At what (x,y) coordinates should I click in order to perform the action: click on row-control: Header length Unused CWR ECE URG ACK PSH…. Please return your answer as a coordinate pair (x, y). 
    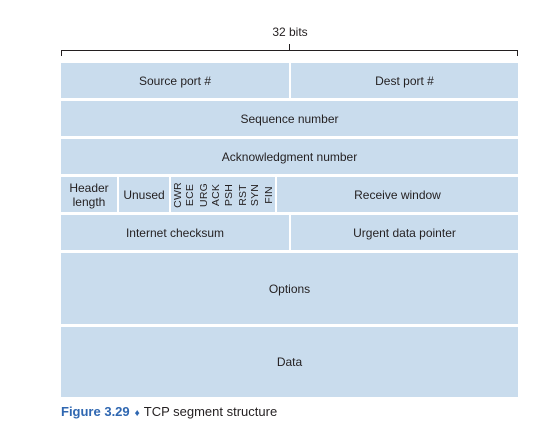
    Looking at the image, I should click on (289, 193).